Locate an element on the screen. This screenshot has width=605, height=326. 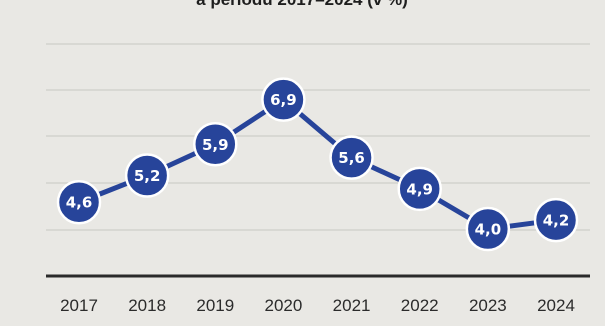
data-label-2020: 6,9 is located at coordinates (283, 100).